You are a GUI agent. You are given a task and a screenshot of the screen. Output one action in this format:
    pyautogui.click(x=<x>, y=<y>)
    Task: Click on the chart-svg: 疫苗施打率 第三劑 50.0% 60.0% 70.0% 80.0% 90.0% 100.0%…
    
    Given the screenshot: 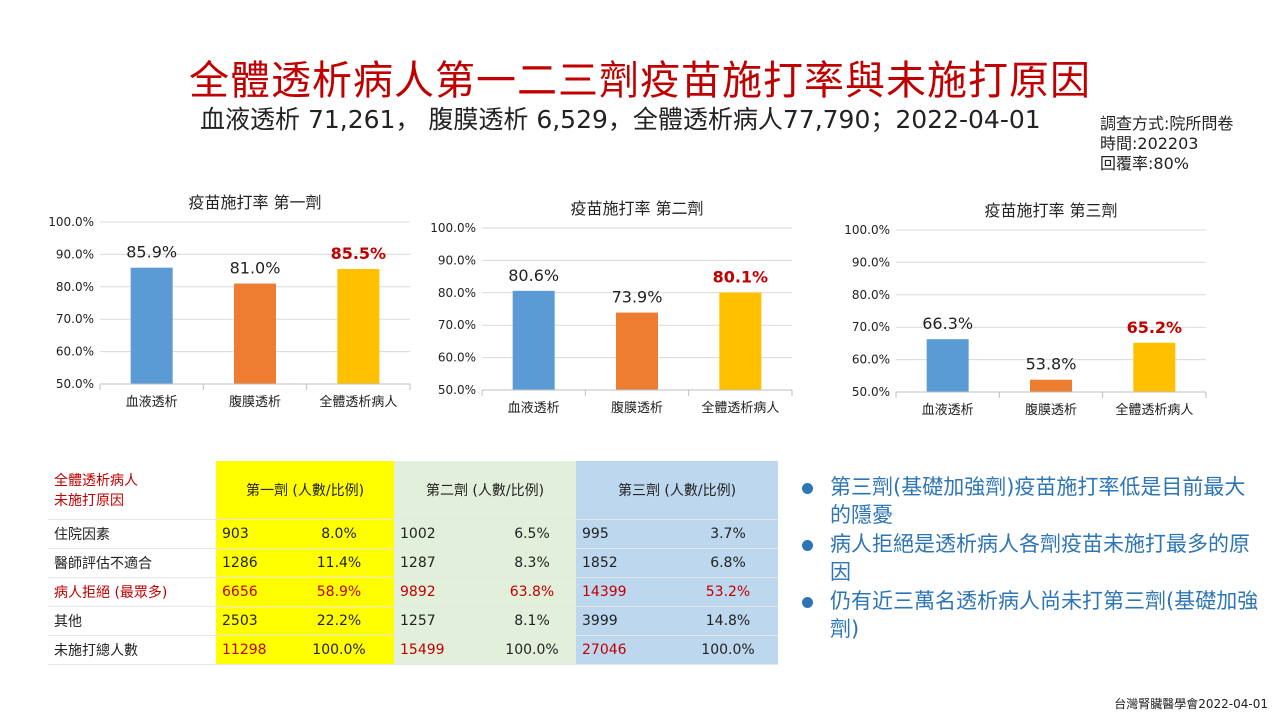 What is the action you would take?
    pyautogui.click(x=1025, y=309)
    